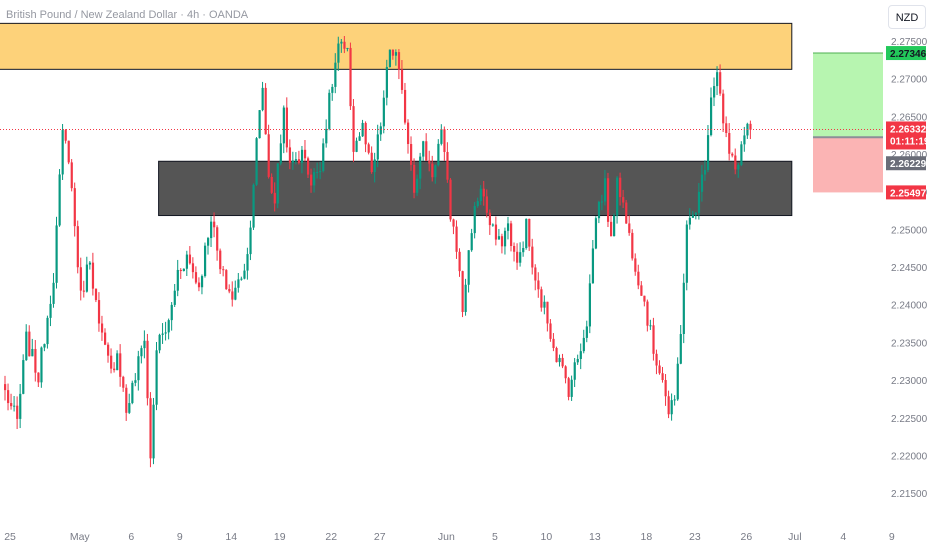 This screenshot has width=932, height=550. I want to click on price-tick-label: 2.24000, so click(909, 306).